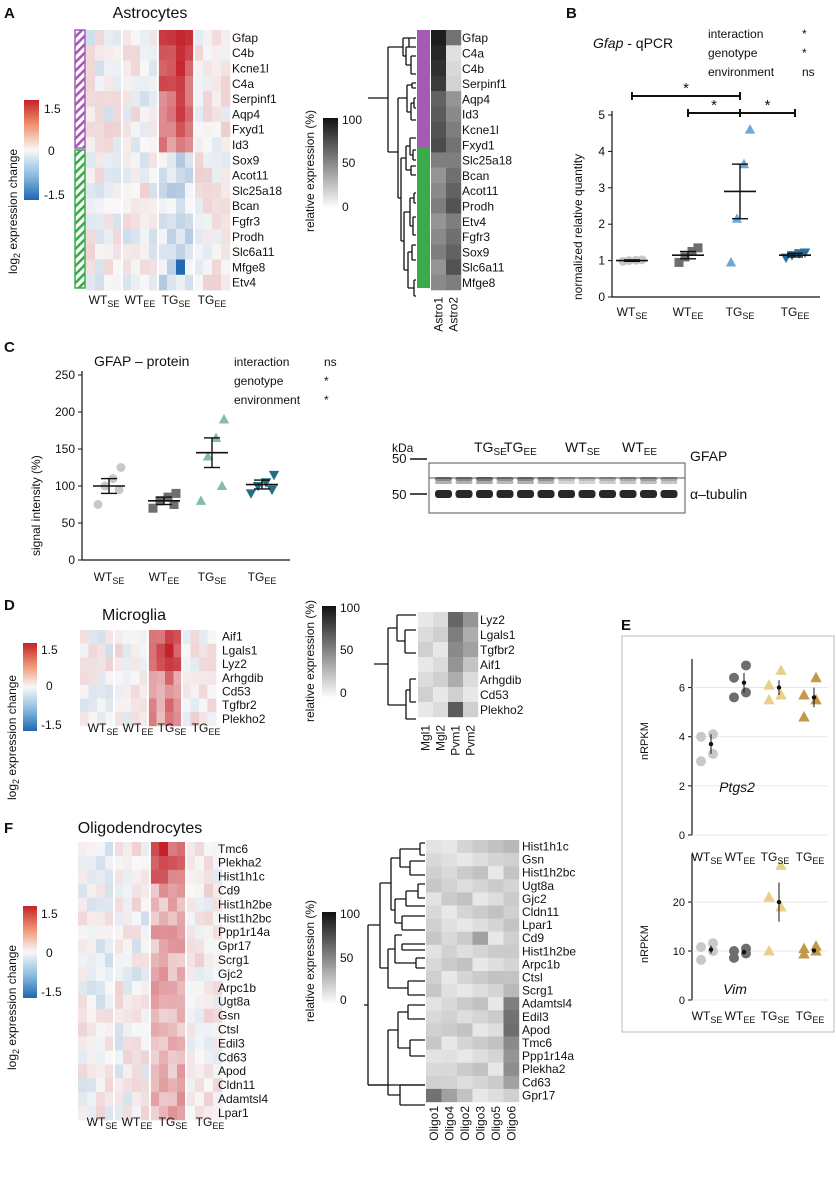  Describe the element at coordinates (69, 523) in the screenshot. I see `protein-ytick-label: 50` at that location.